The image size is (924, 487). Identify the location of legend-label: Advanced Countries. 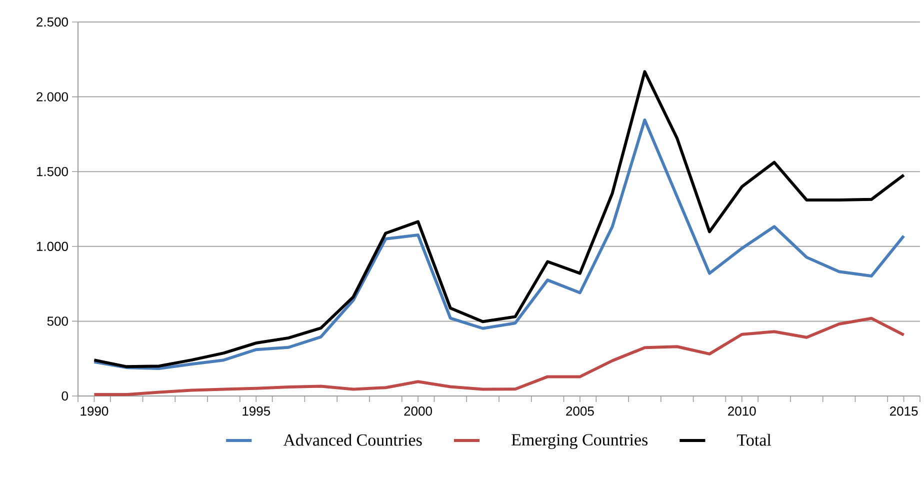
(352, 440).